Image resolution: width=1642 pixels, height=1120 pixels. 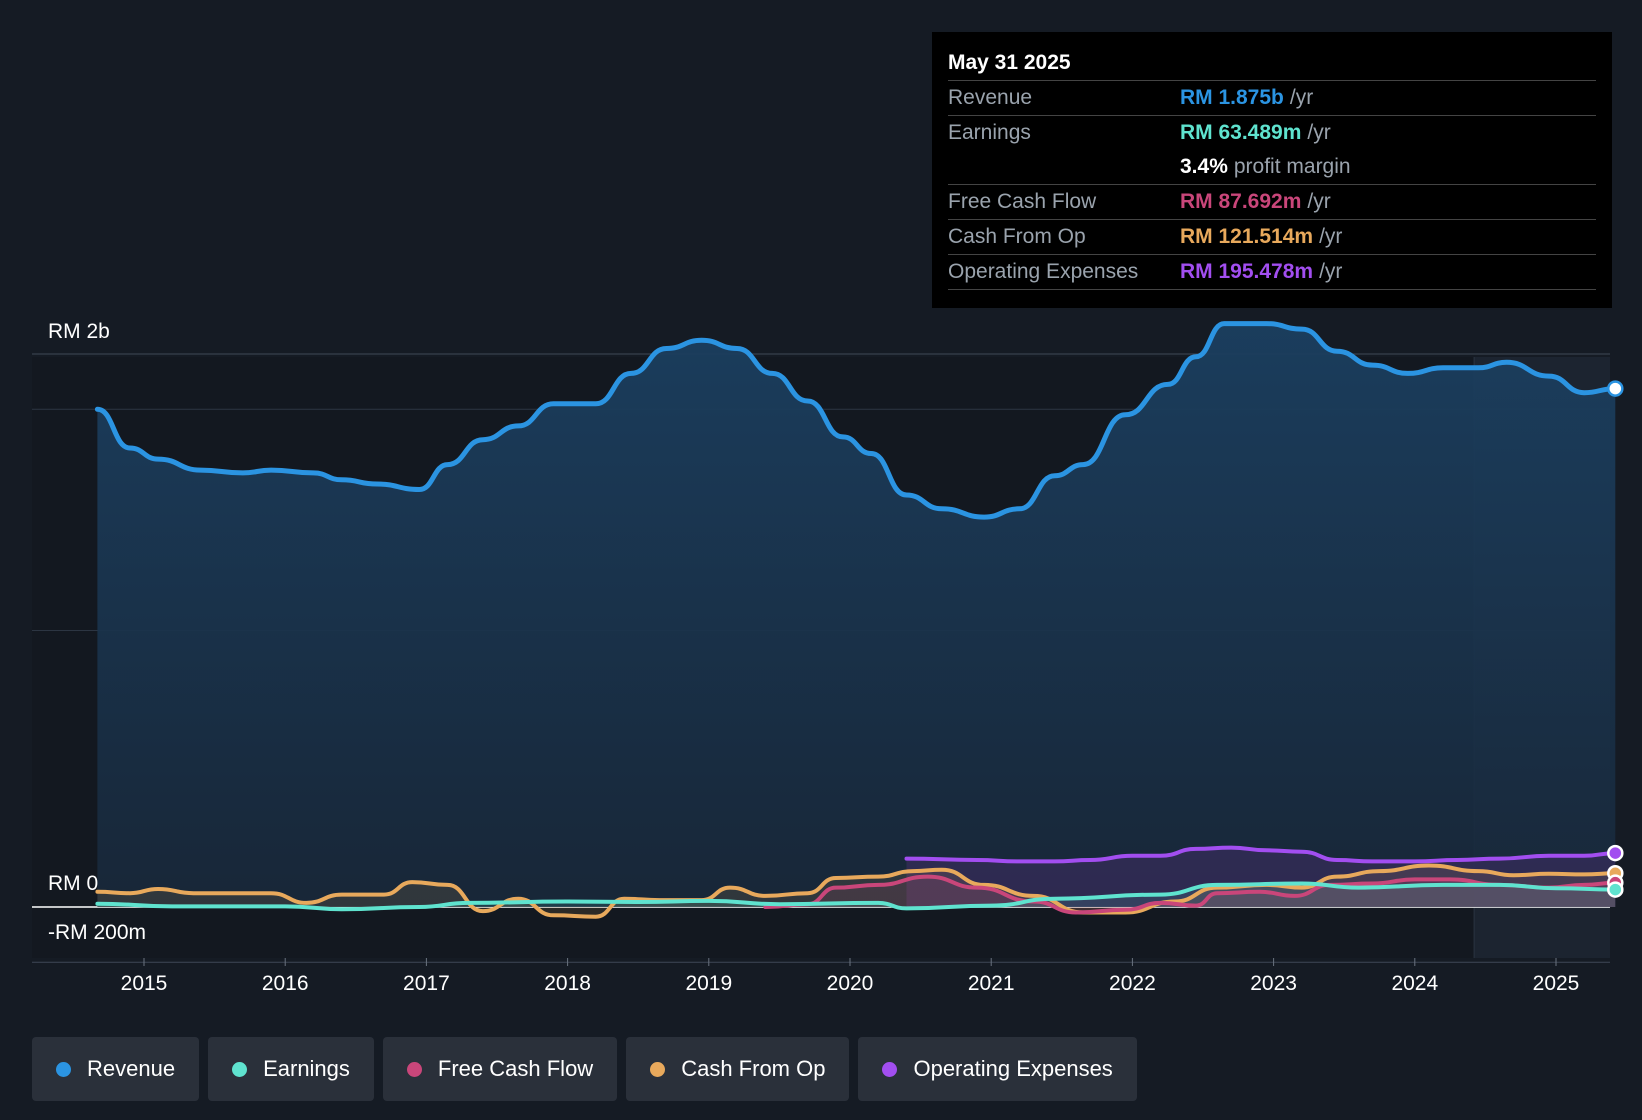 I want to click on x-tick-label: 2016, so click(x=285, y=983).